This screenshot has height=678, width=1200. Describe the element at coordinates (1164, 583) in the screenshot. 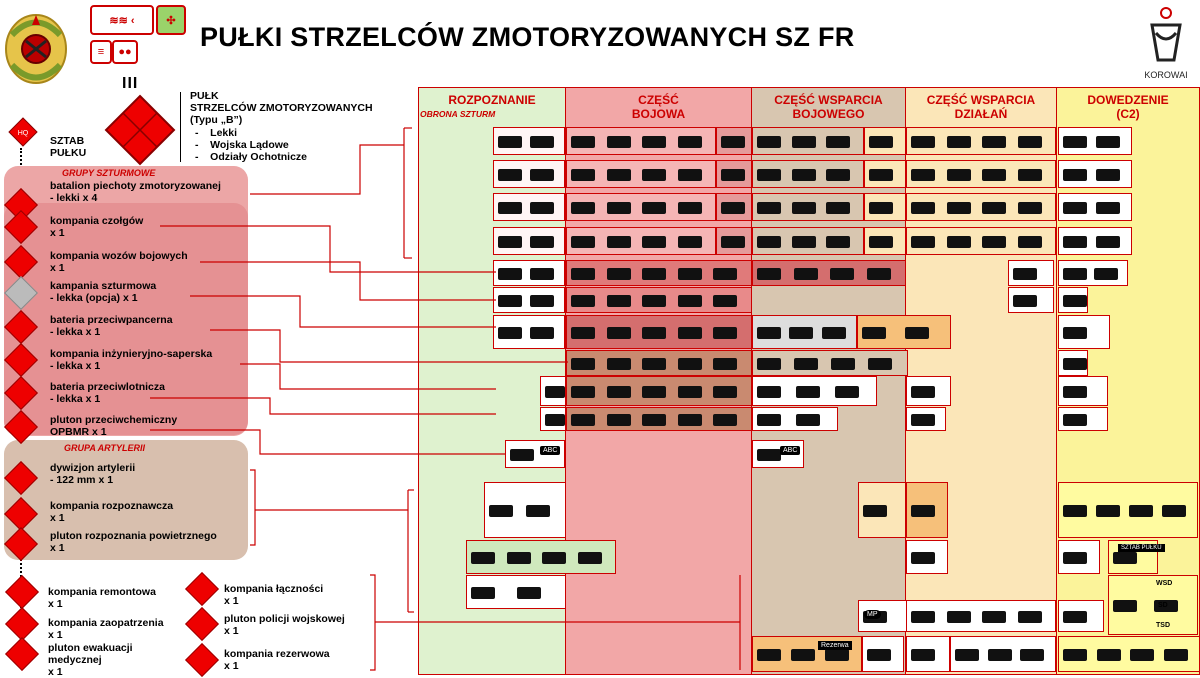

I see `wsd-label: WSD` at that location.